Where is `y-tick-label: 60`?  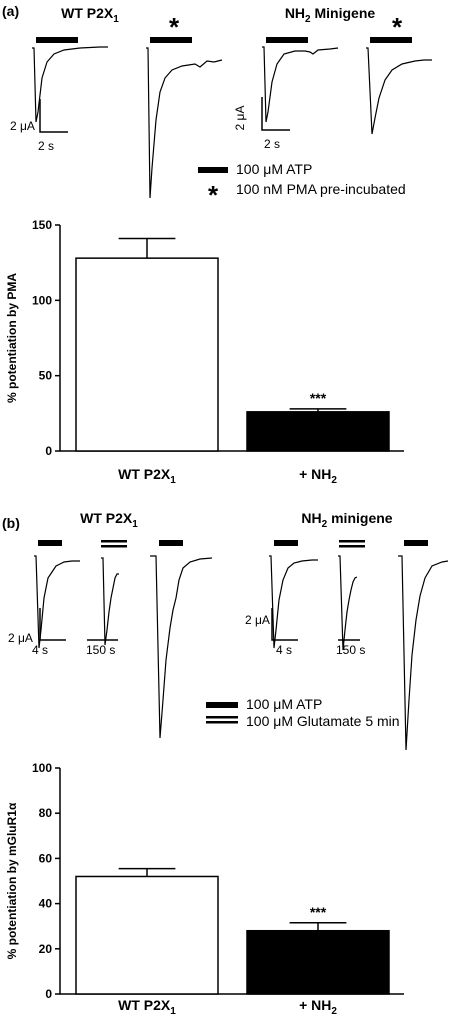 y-tick-label: 60 is located at coordinates (46, 858).